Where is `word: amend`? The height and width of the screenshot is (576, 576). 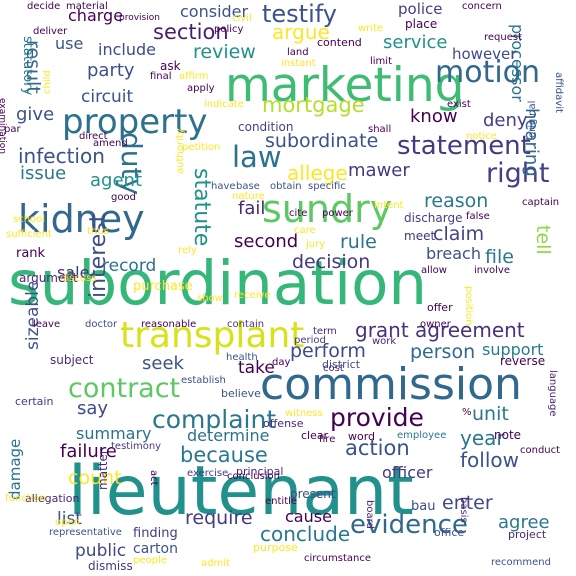 word: amend is located at coordinates (110, 143).